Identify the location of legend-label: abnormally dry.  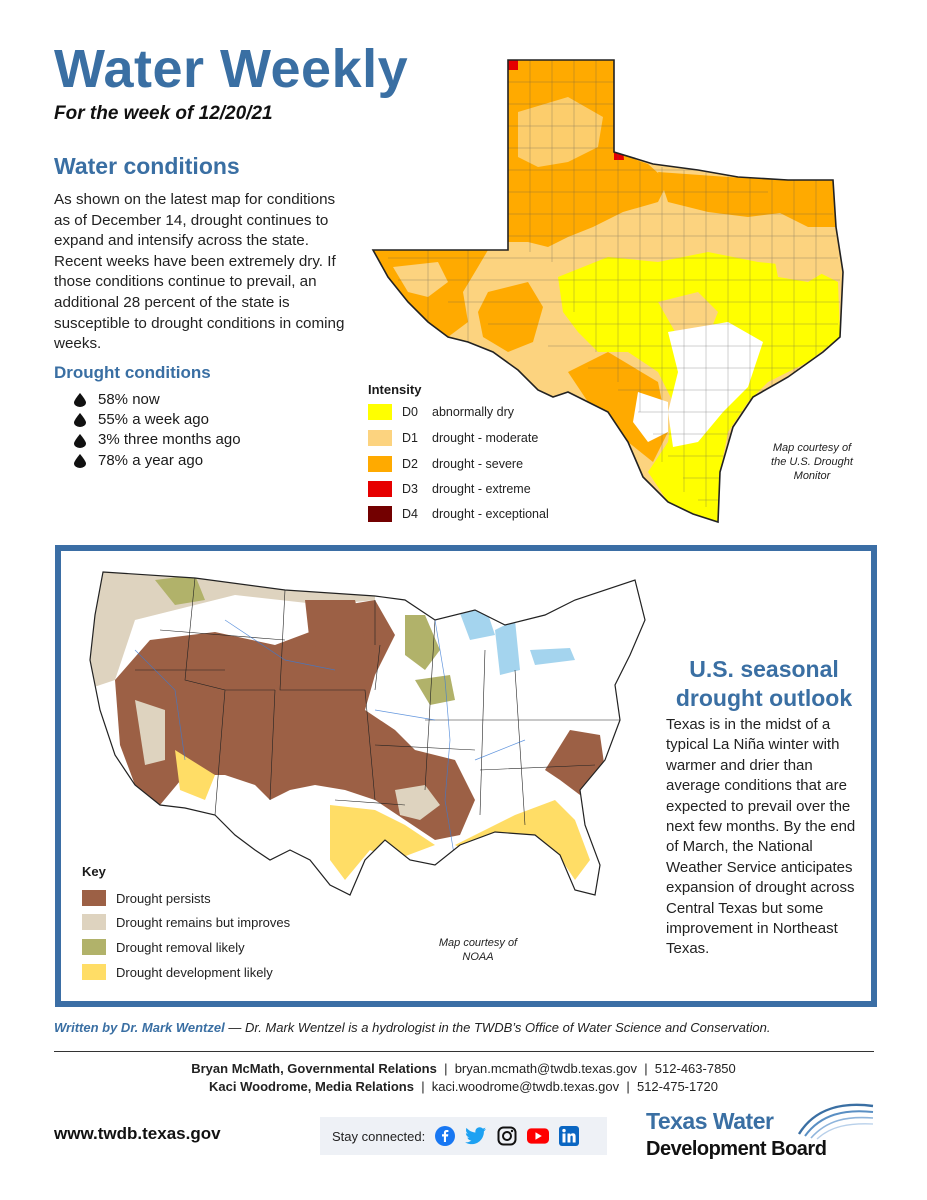
(473, 412).